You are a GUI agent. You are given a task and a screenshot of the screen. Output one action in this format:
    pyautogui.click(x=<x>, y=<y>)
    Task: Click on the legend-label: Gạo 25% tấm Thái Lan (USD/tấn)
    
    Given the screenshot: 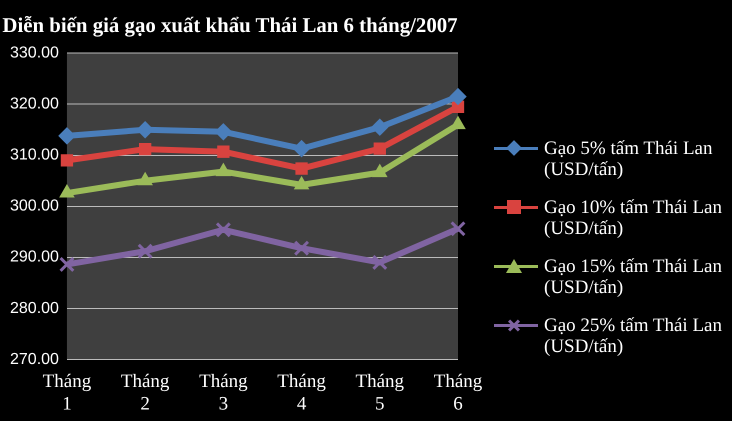 What is the action you would take?
    pyautogui.click(x=633, y=336)
    